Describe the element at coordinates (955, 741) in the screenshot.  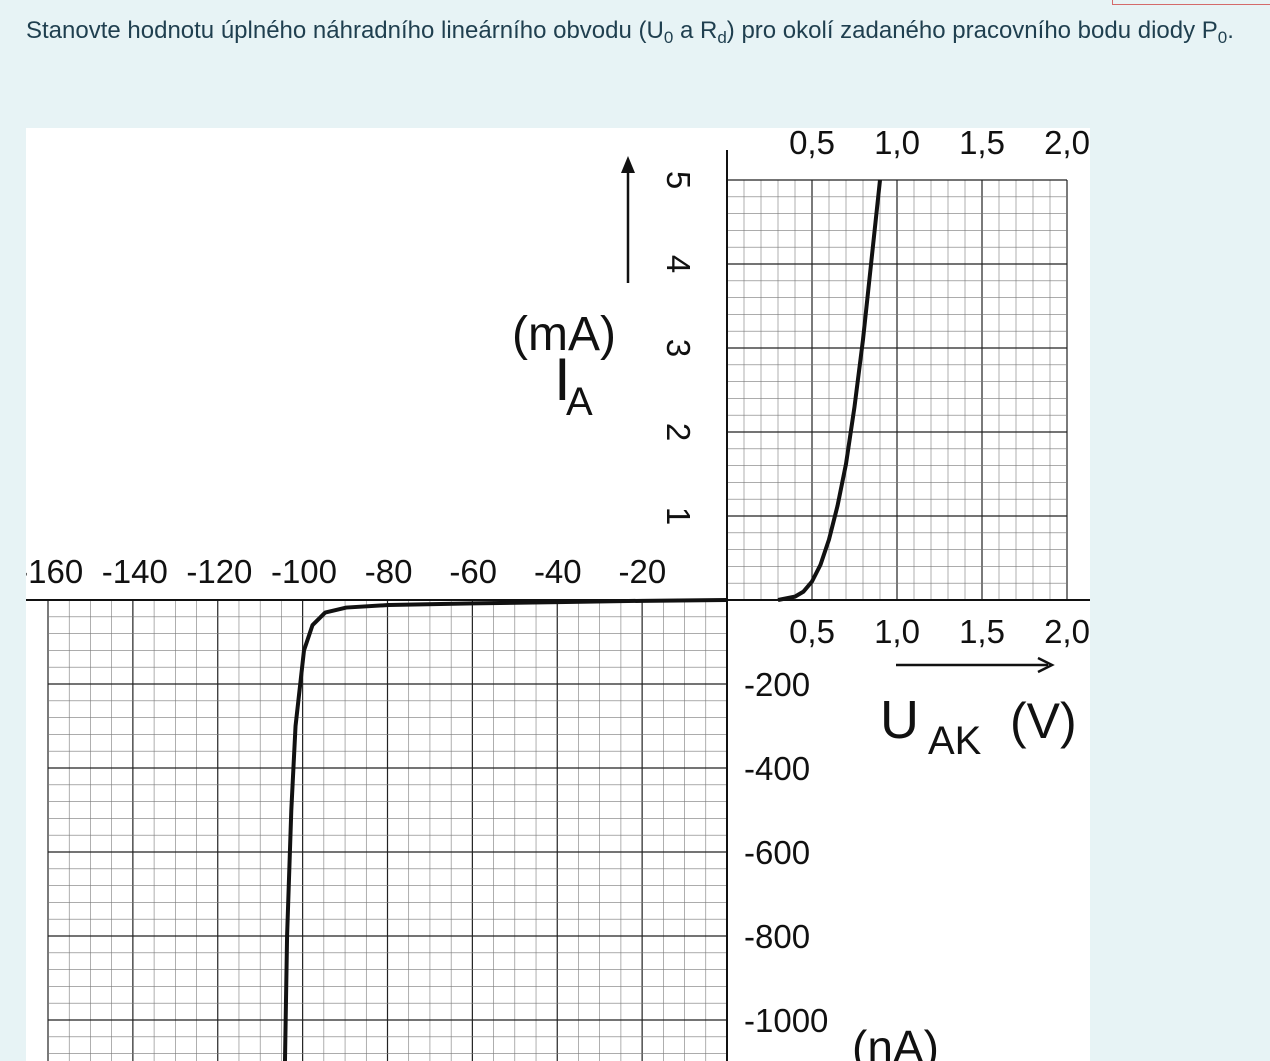
I see `xlabel-forward-sub: AK` at that location.